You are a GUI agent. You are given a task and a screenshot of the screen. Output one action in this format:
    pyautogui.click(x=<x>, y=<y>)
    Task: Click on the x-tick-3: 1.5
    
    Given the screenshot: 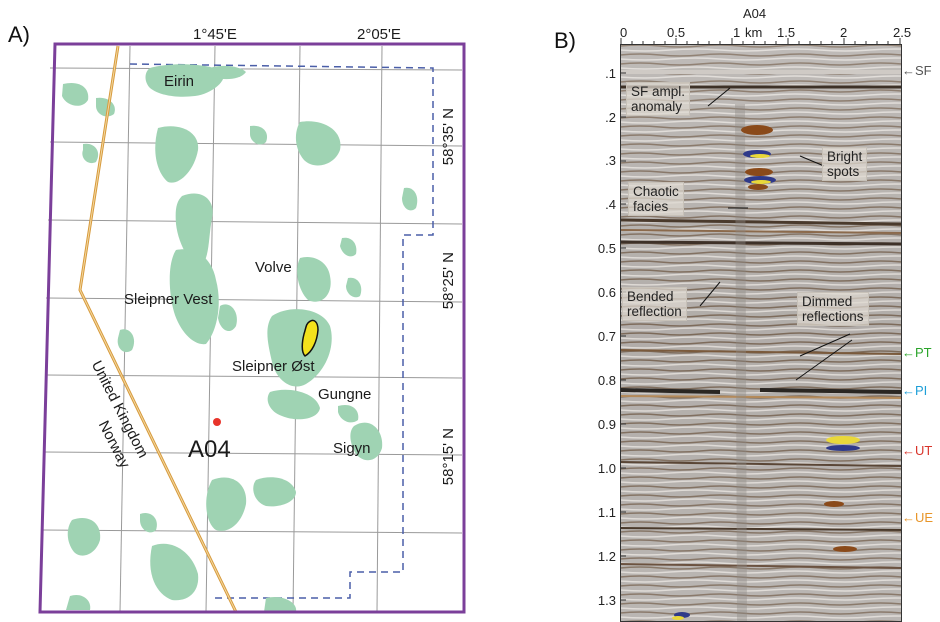 What is the action you would take?
    pyautogui.click(x=786, y=32)
    